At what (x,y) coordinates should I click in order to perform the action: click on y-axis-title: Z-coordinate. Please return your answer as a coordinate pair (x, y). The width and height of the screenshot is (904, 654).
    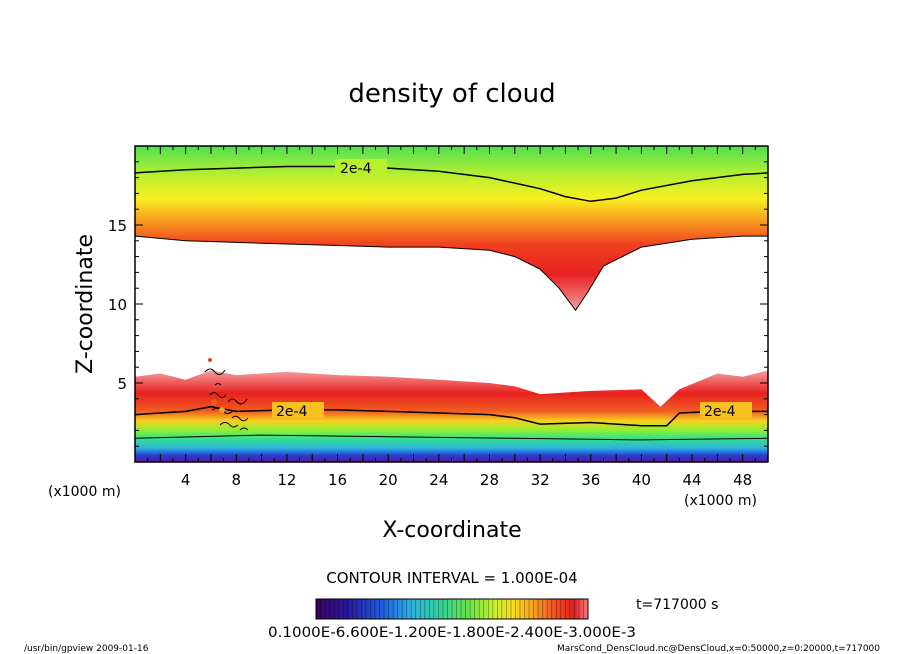
    Looking at the image, I should click on (85, 304).